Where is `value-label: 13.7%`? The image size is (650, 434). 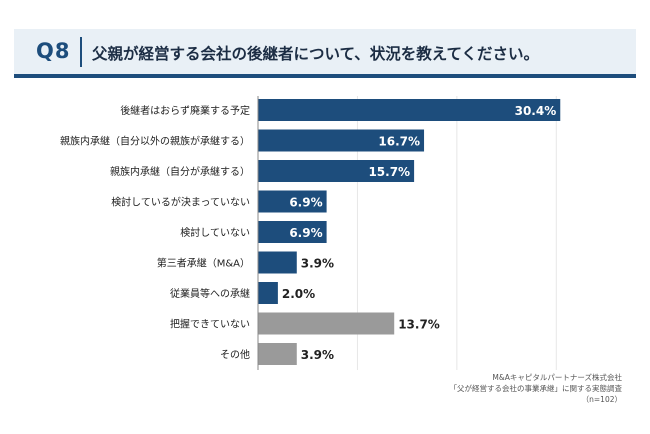 value-label: 13.7% is located at coordinates (419, 325).